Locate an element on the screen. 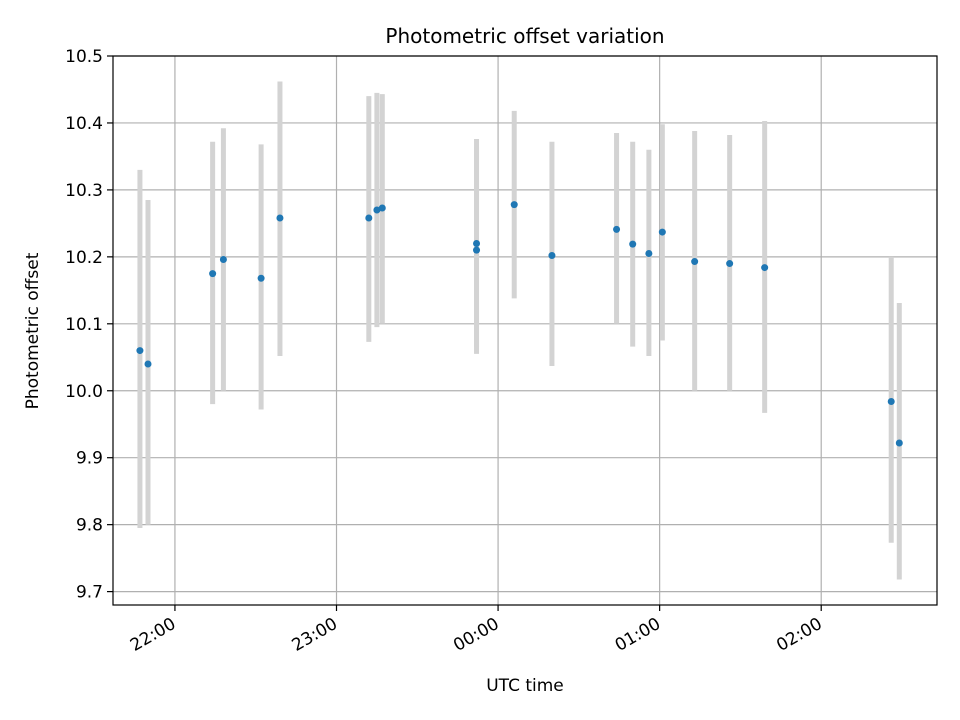 This screenshot has height=720, width=960. y-tick-label: 9.9 is located at coordinates (89, 459).